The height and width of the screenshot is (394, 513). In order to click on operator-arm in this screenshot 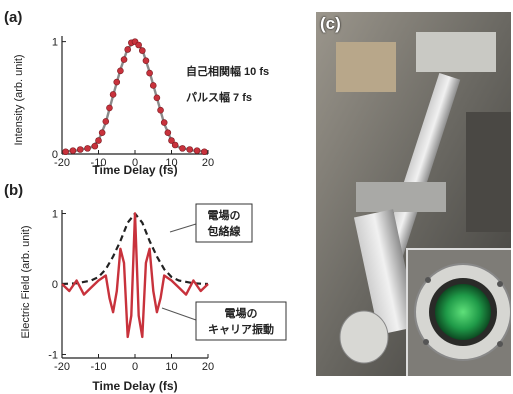, I will do `click(488, 172)`.